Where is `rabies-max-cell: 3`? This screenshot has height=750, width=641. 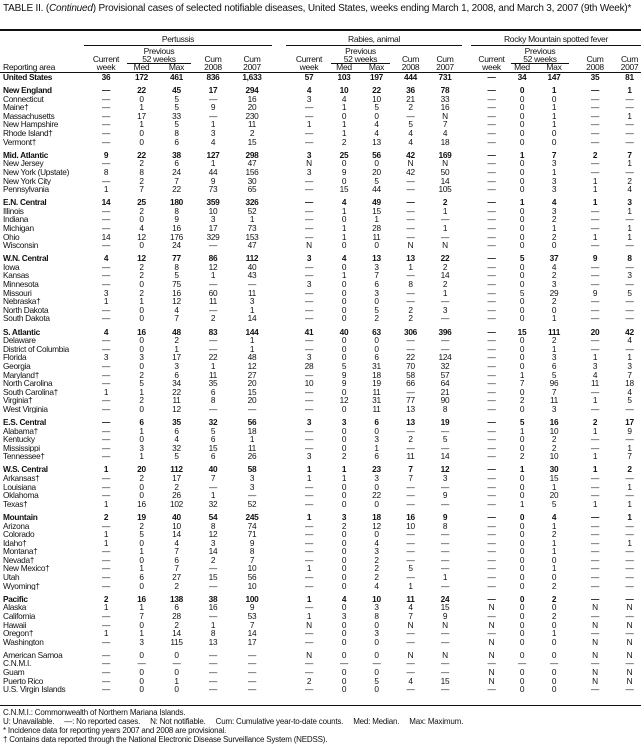
rabies-max-cell: 3 is located at coordinates (376, 267).